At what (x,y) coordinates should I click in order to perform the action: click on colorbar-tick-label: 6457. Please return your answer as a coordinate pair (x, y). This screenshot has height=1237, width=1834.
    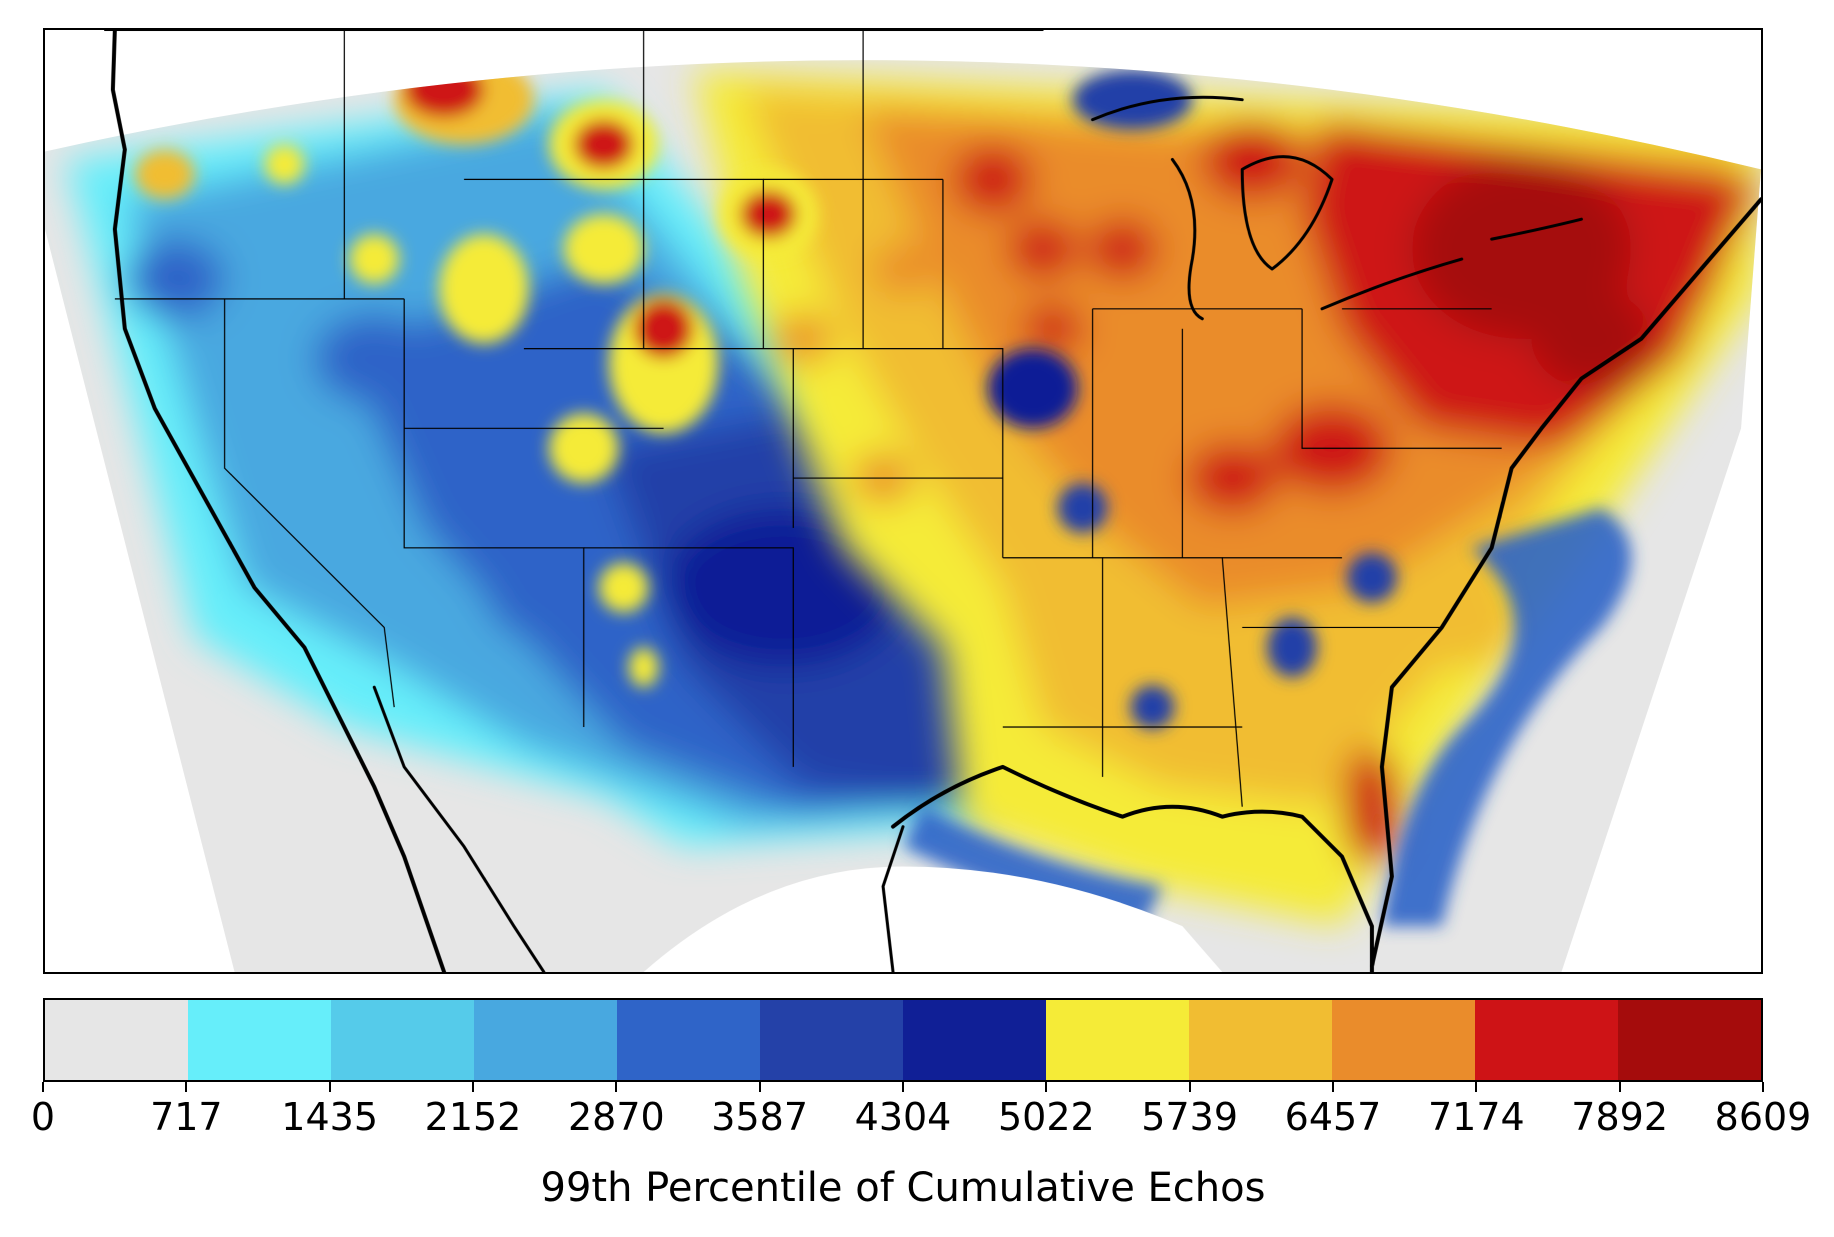
    Looking at the image, I should click on (1333, 1117).